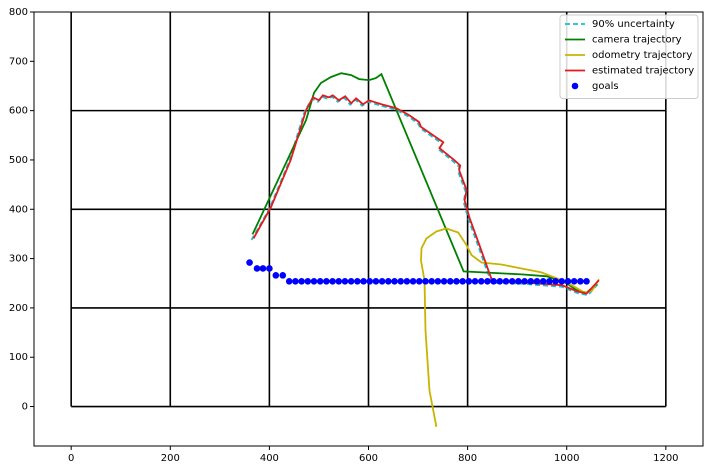 This screenshot has width=709, height=470. I want to click on y-tick-label: 800, so click(18, 12).